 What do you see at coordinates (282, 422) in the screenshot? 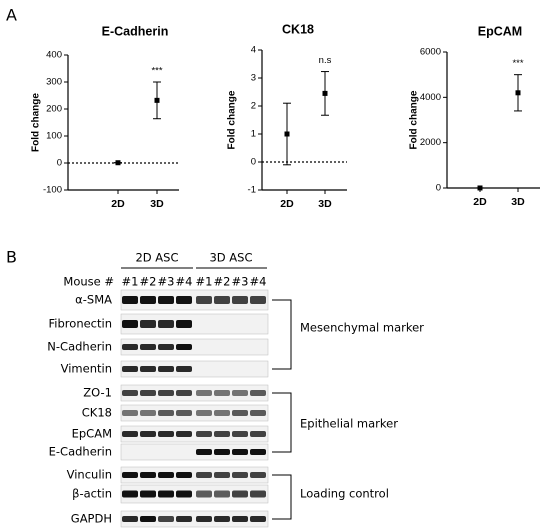
I see `bracket` at bounding box center [282, 422].